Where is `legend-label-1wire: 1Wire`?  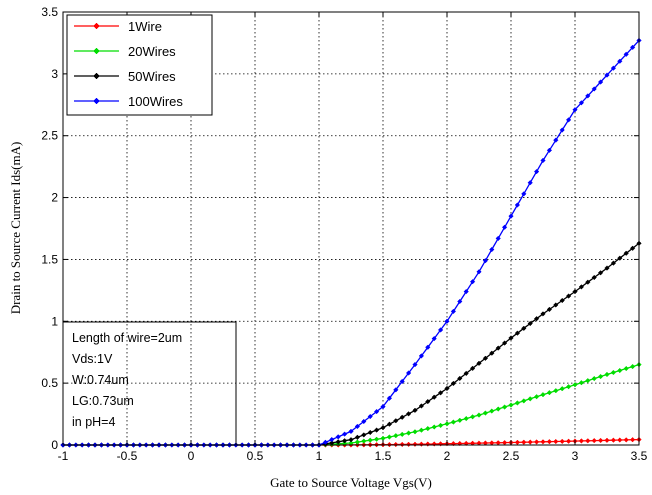 legend-label-1wire: 1Wire is located at coordinates (145, 26).